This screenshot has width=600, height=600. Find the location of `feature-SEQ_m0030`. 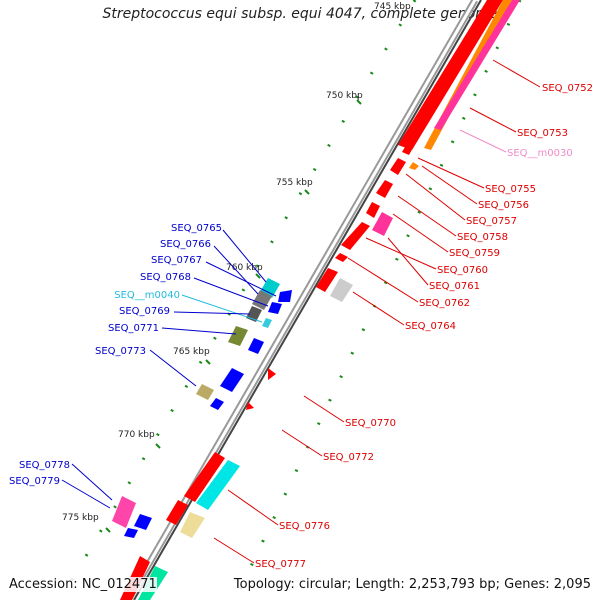

feature-SEQ_m0030 is located at coordinates (477, 65).